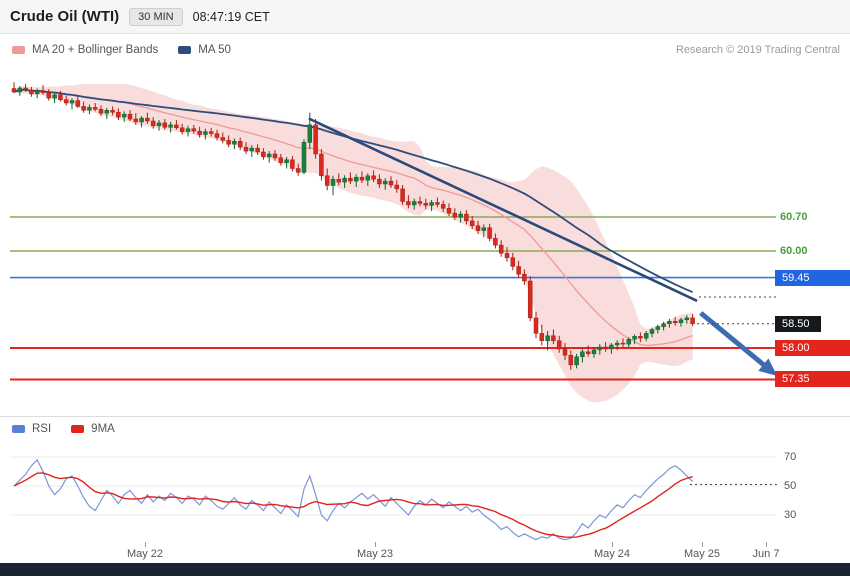 This screenshot has width=850, height=576. Describe the element at coordinates (95, 50) in the screenshot. I see `legend-label-ma20-bollinger: MA 20 + Bollinger Bands` at that location.